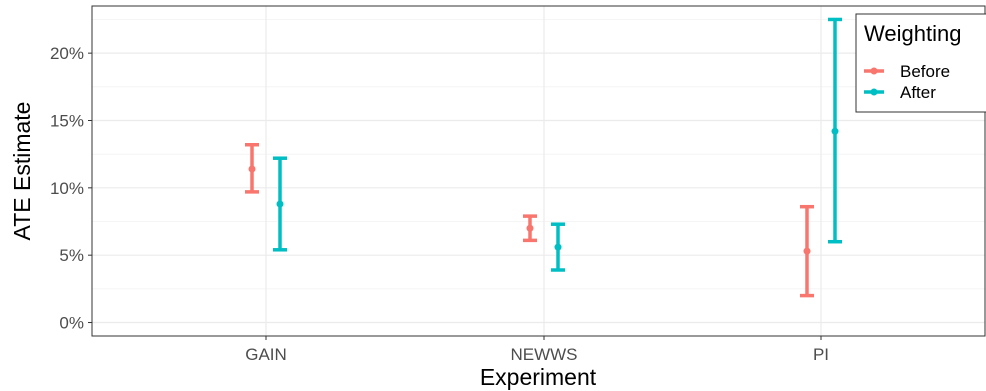  Describe the element at coordinates (266, 354) in the screenshot. I see `x-tick-label: GAIN` at that location.